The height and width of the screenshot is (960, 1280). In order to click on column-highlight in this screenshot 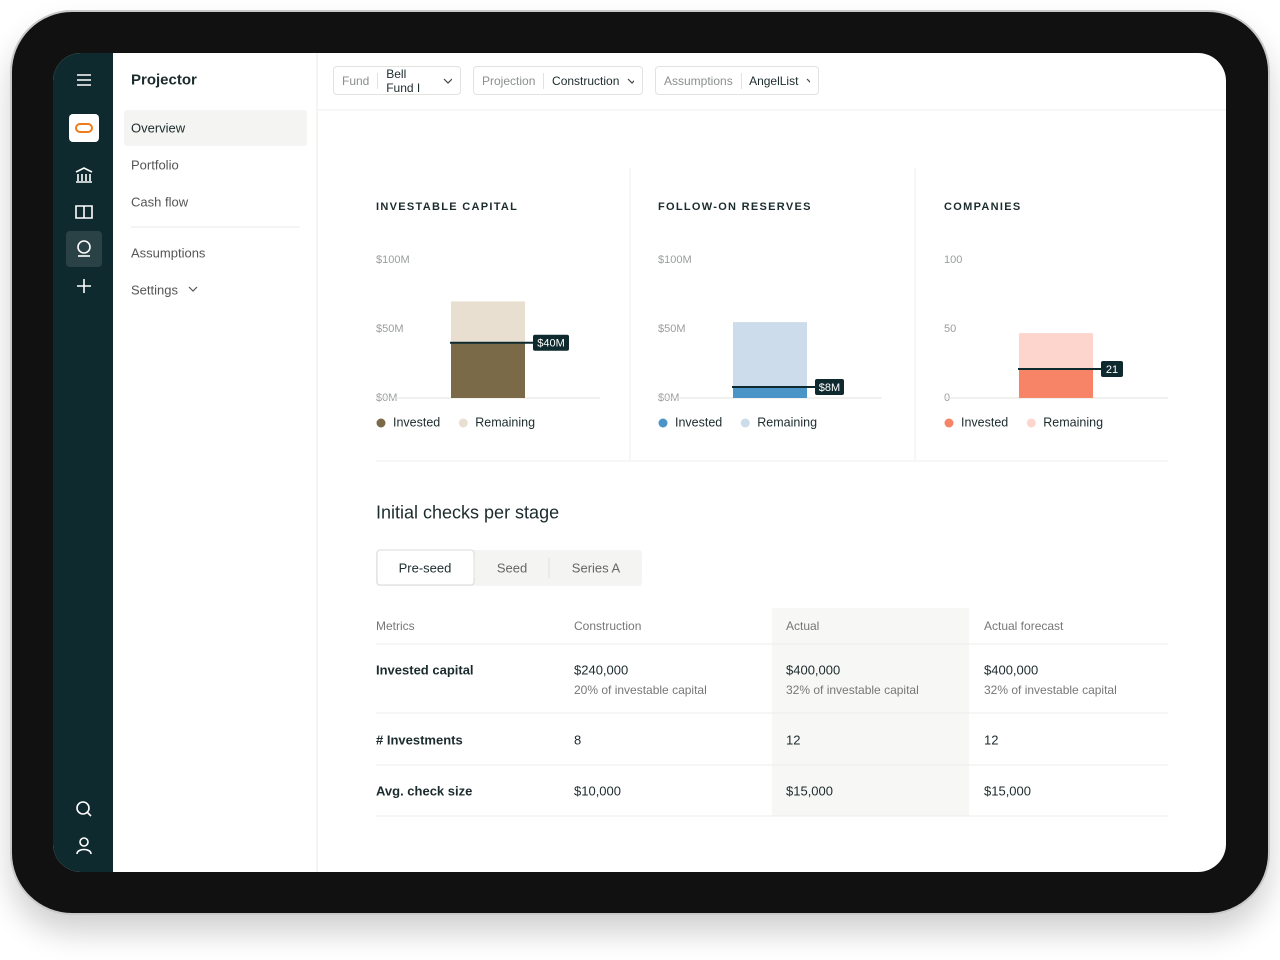, I will do `click(870, 712)`.